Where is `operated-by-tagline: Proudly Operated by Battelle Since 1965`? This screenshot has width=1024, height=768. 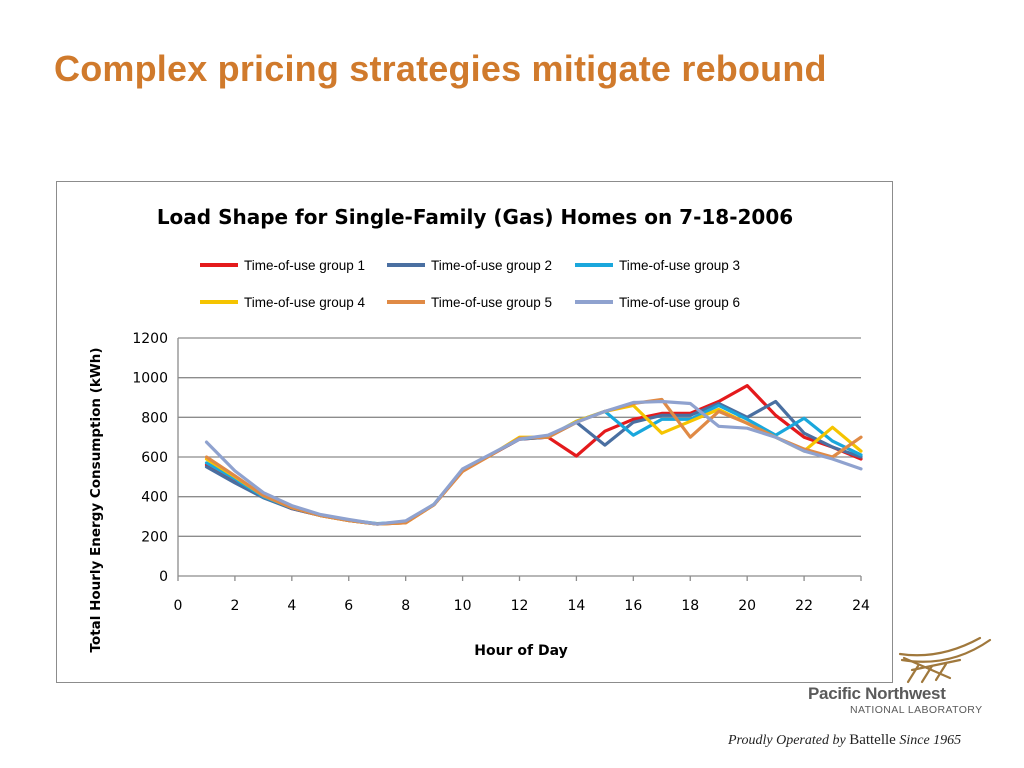
operated-by-tagline: Proudly Operated by Battelle Since 1965 is located at coordinates (844, 740).